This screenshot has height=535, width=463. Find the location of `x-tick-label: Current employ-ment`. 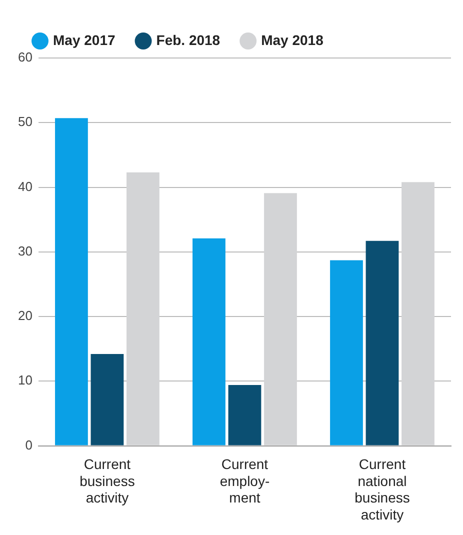

x-tick-label: Current employ-ment is located at coordinates (245, 481).